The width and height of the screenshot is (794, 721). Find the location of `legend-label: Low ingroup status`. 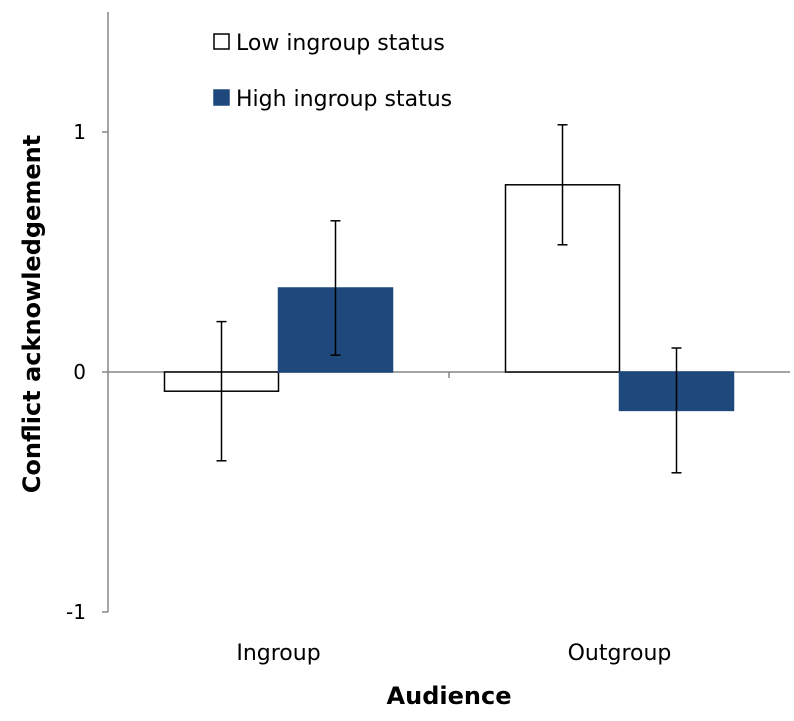

legend-label: Low ingroup status is located at coordinates (340, 43).